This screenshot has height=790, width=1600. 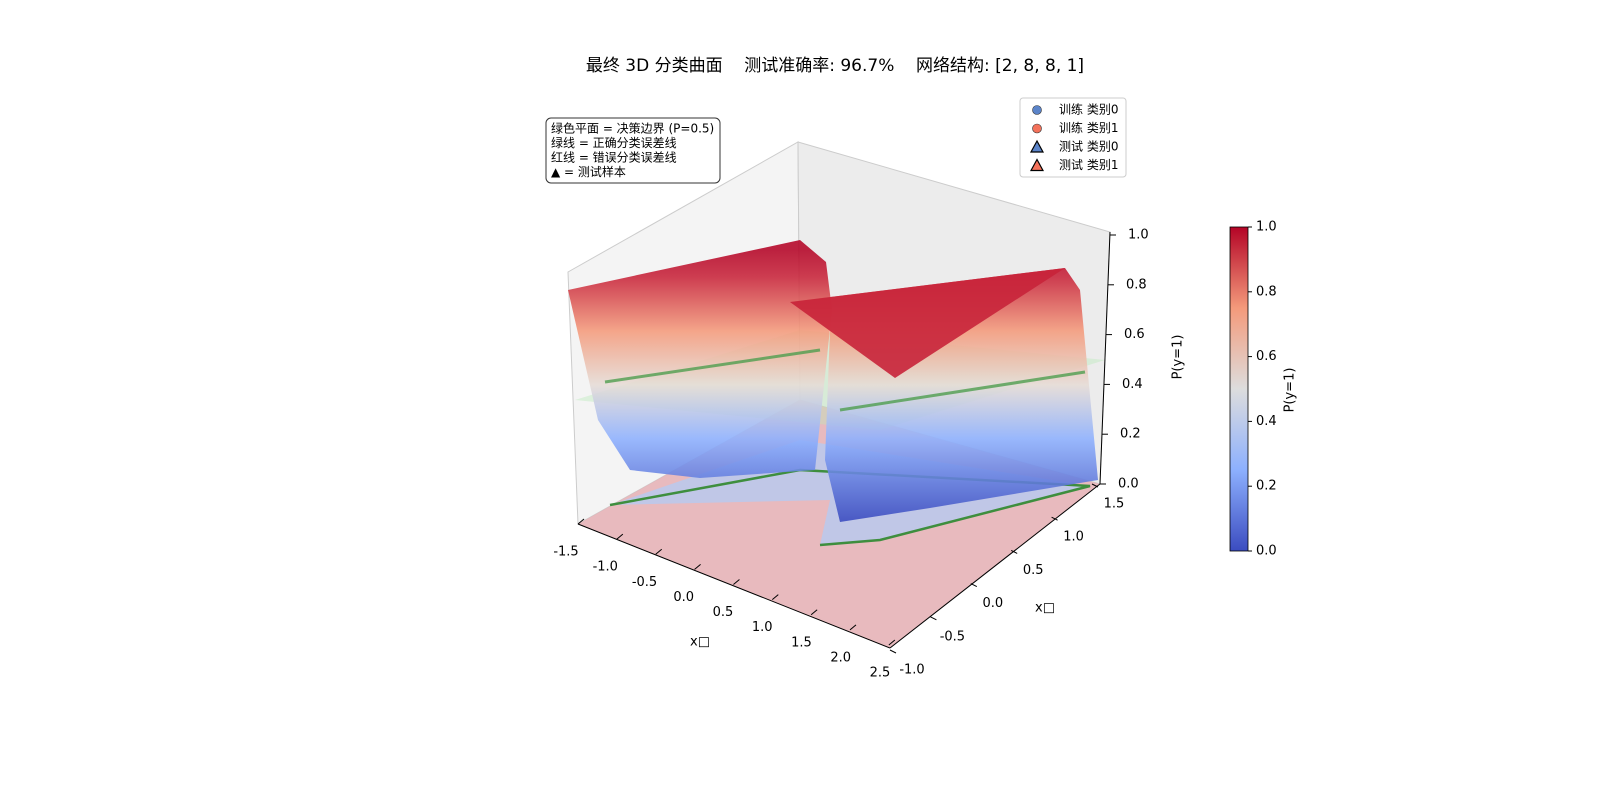 What do you see at coordinates (880, 673) in the screenshot?
I see `x-tick-label: 2.5` at bounding box center [880, 673].